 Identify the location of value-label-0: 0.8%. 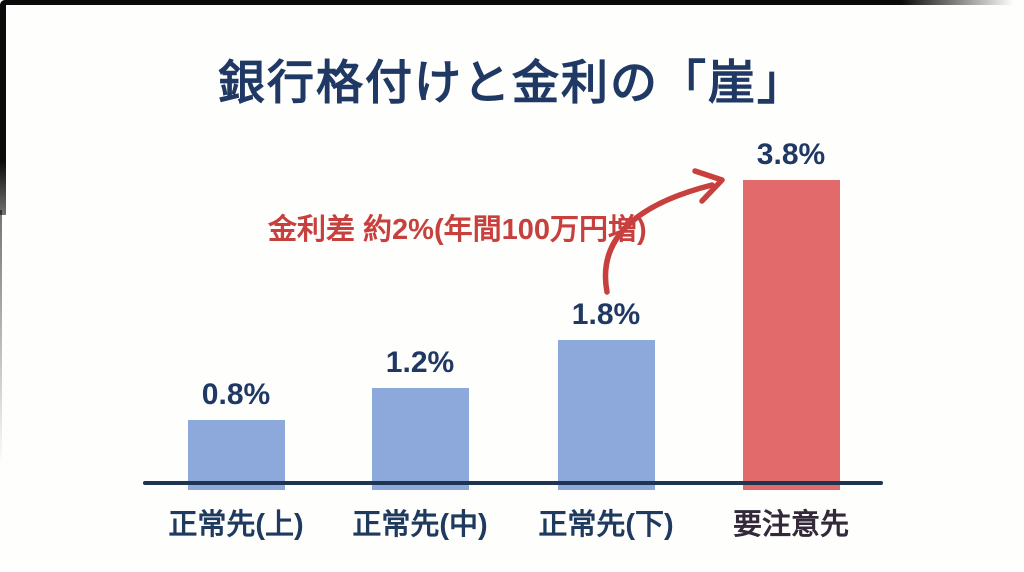
(236, 394).